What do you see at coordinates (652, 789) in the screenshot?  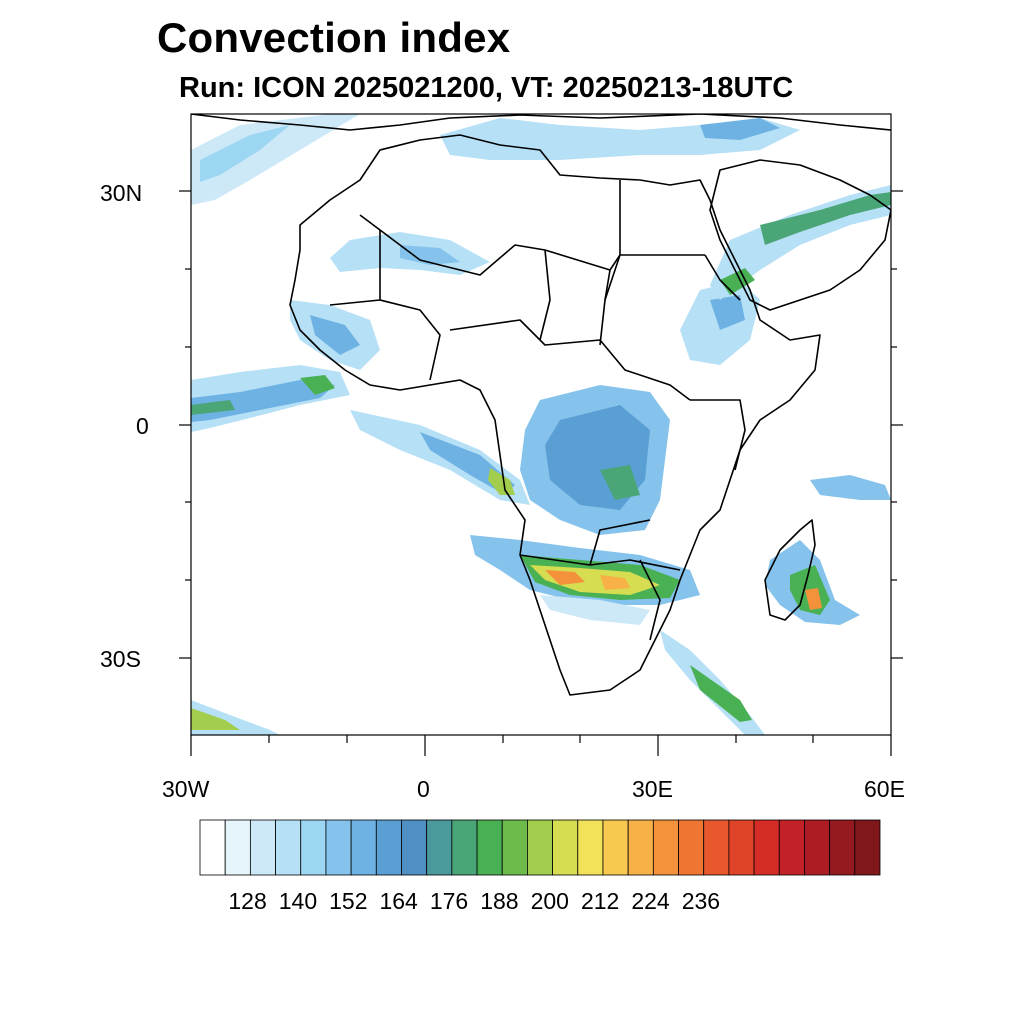 I see `lon-label-30e: 30E` at bounding box center [652, 789].